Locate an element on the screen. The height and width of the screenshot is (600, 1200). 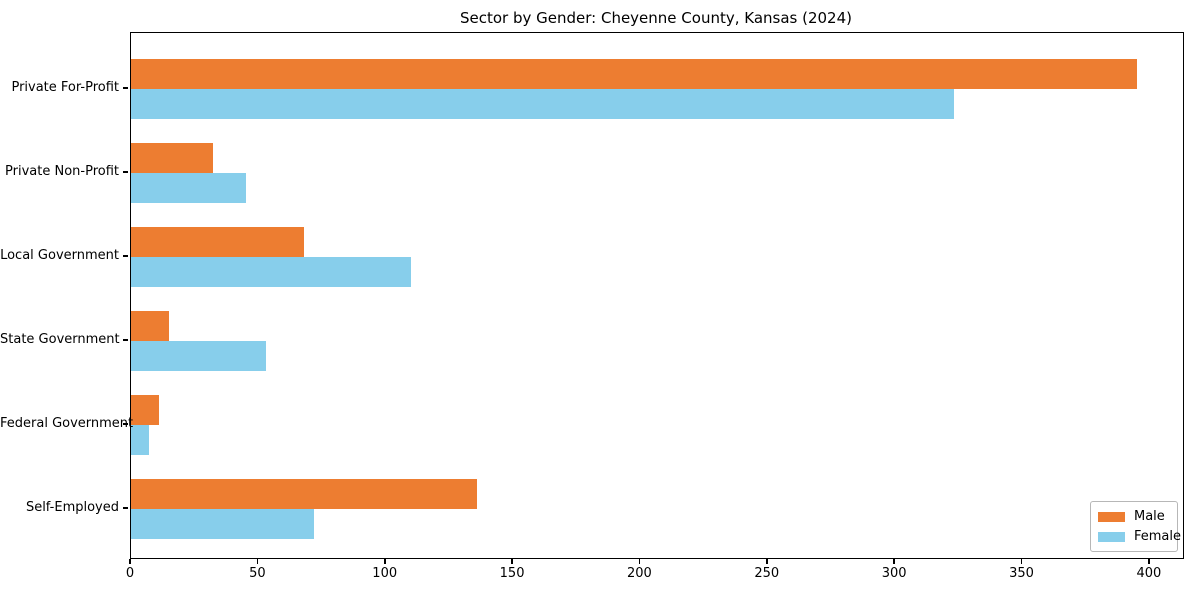
legend: Male Female is located at coordinates (1135, 526).